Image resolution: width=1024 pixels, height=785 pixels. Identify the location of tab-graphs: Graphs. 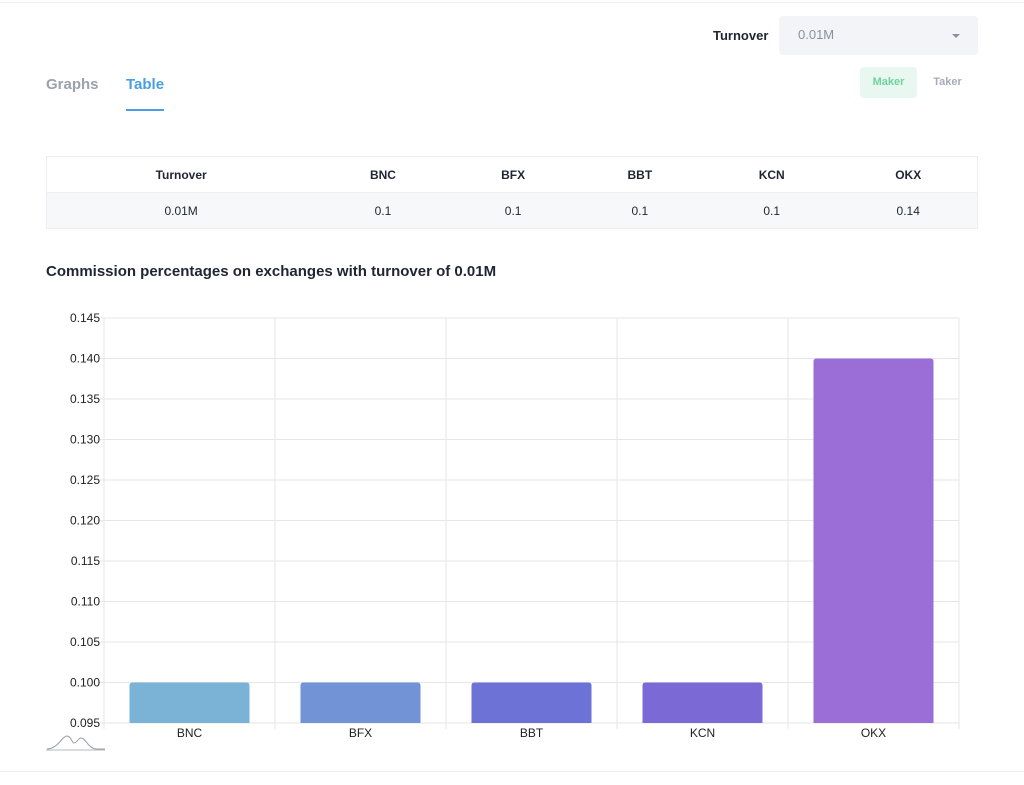
(72, 84).